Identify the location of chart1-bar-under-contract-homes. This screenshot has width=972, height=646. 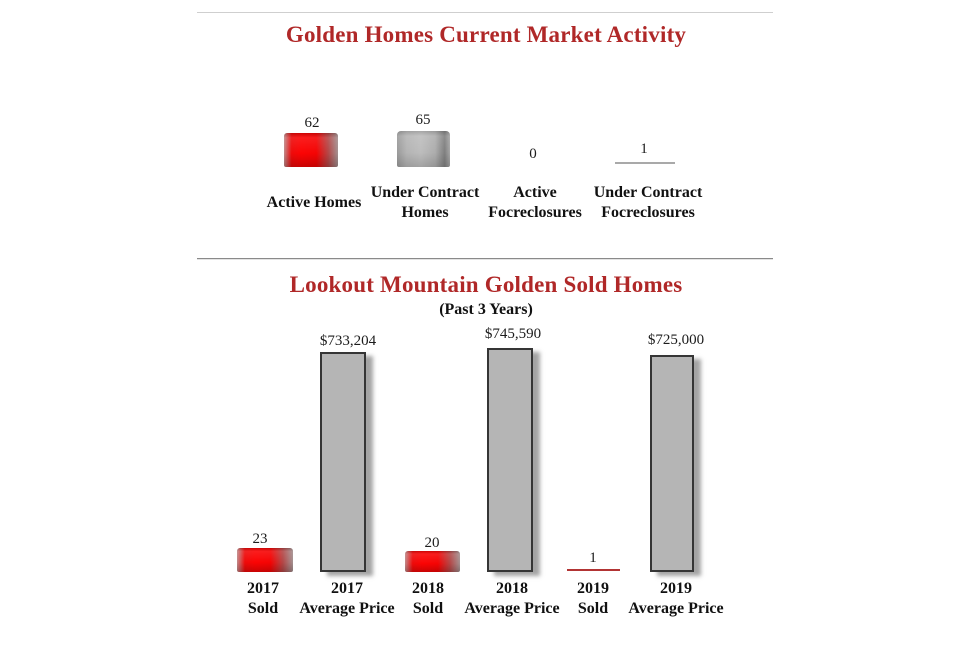
(423, 149).